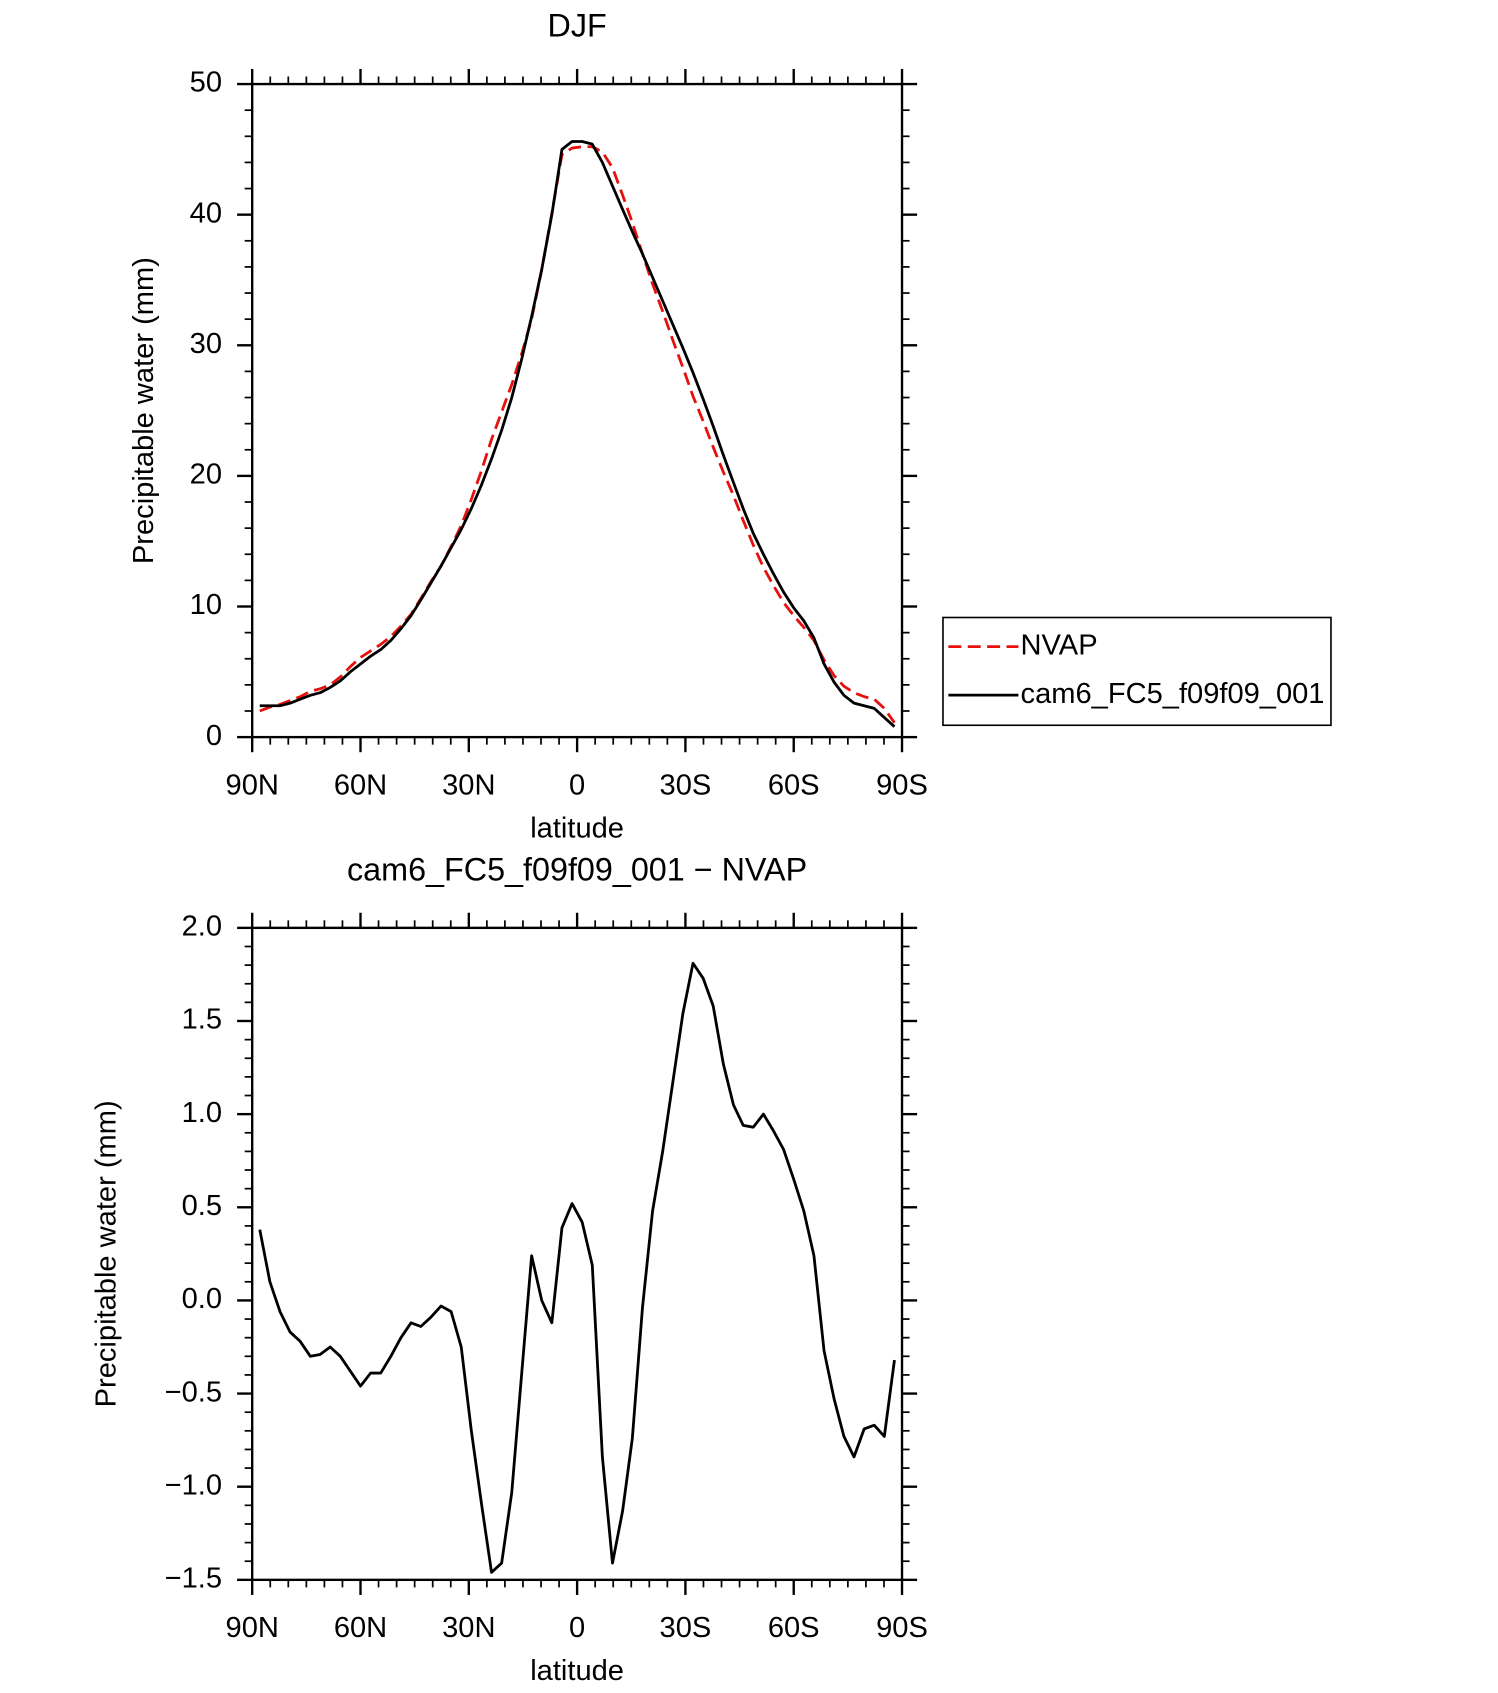 The height and width of the screenshot is (1693, 1498). Describe the element at coordinates (1173, 694) in the screenshot. I see `legend-label: cam6_FC5_f09f09_001` at that location.